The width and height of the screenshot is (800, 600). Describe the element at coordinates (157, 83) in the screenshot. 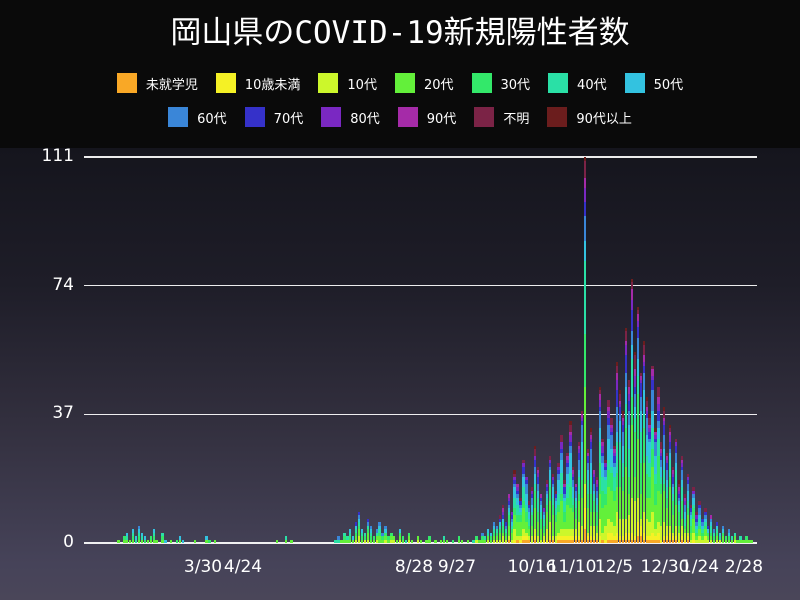

I see `legend-item-未就学児: 未就学児` at that location.